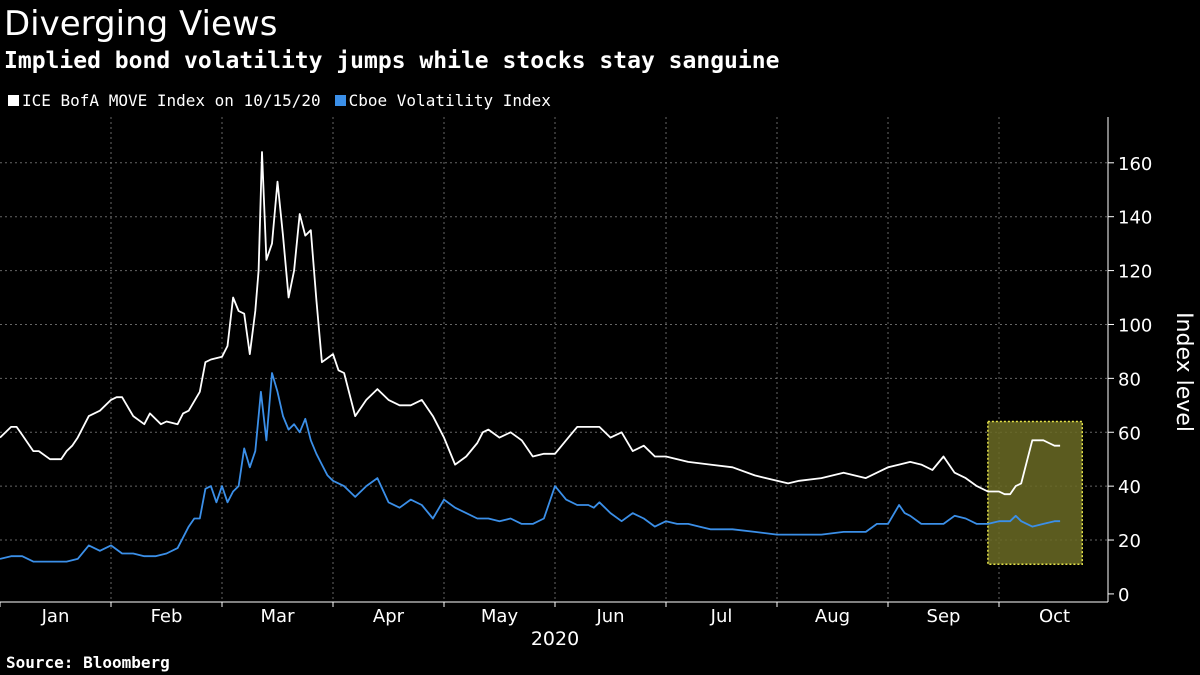  I want to click on y-tick-label: 160, so click(1135, 164).